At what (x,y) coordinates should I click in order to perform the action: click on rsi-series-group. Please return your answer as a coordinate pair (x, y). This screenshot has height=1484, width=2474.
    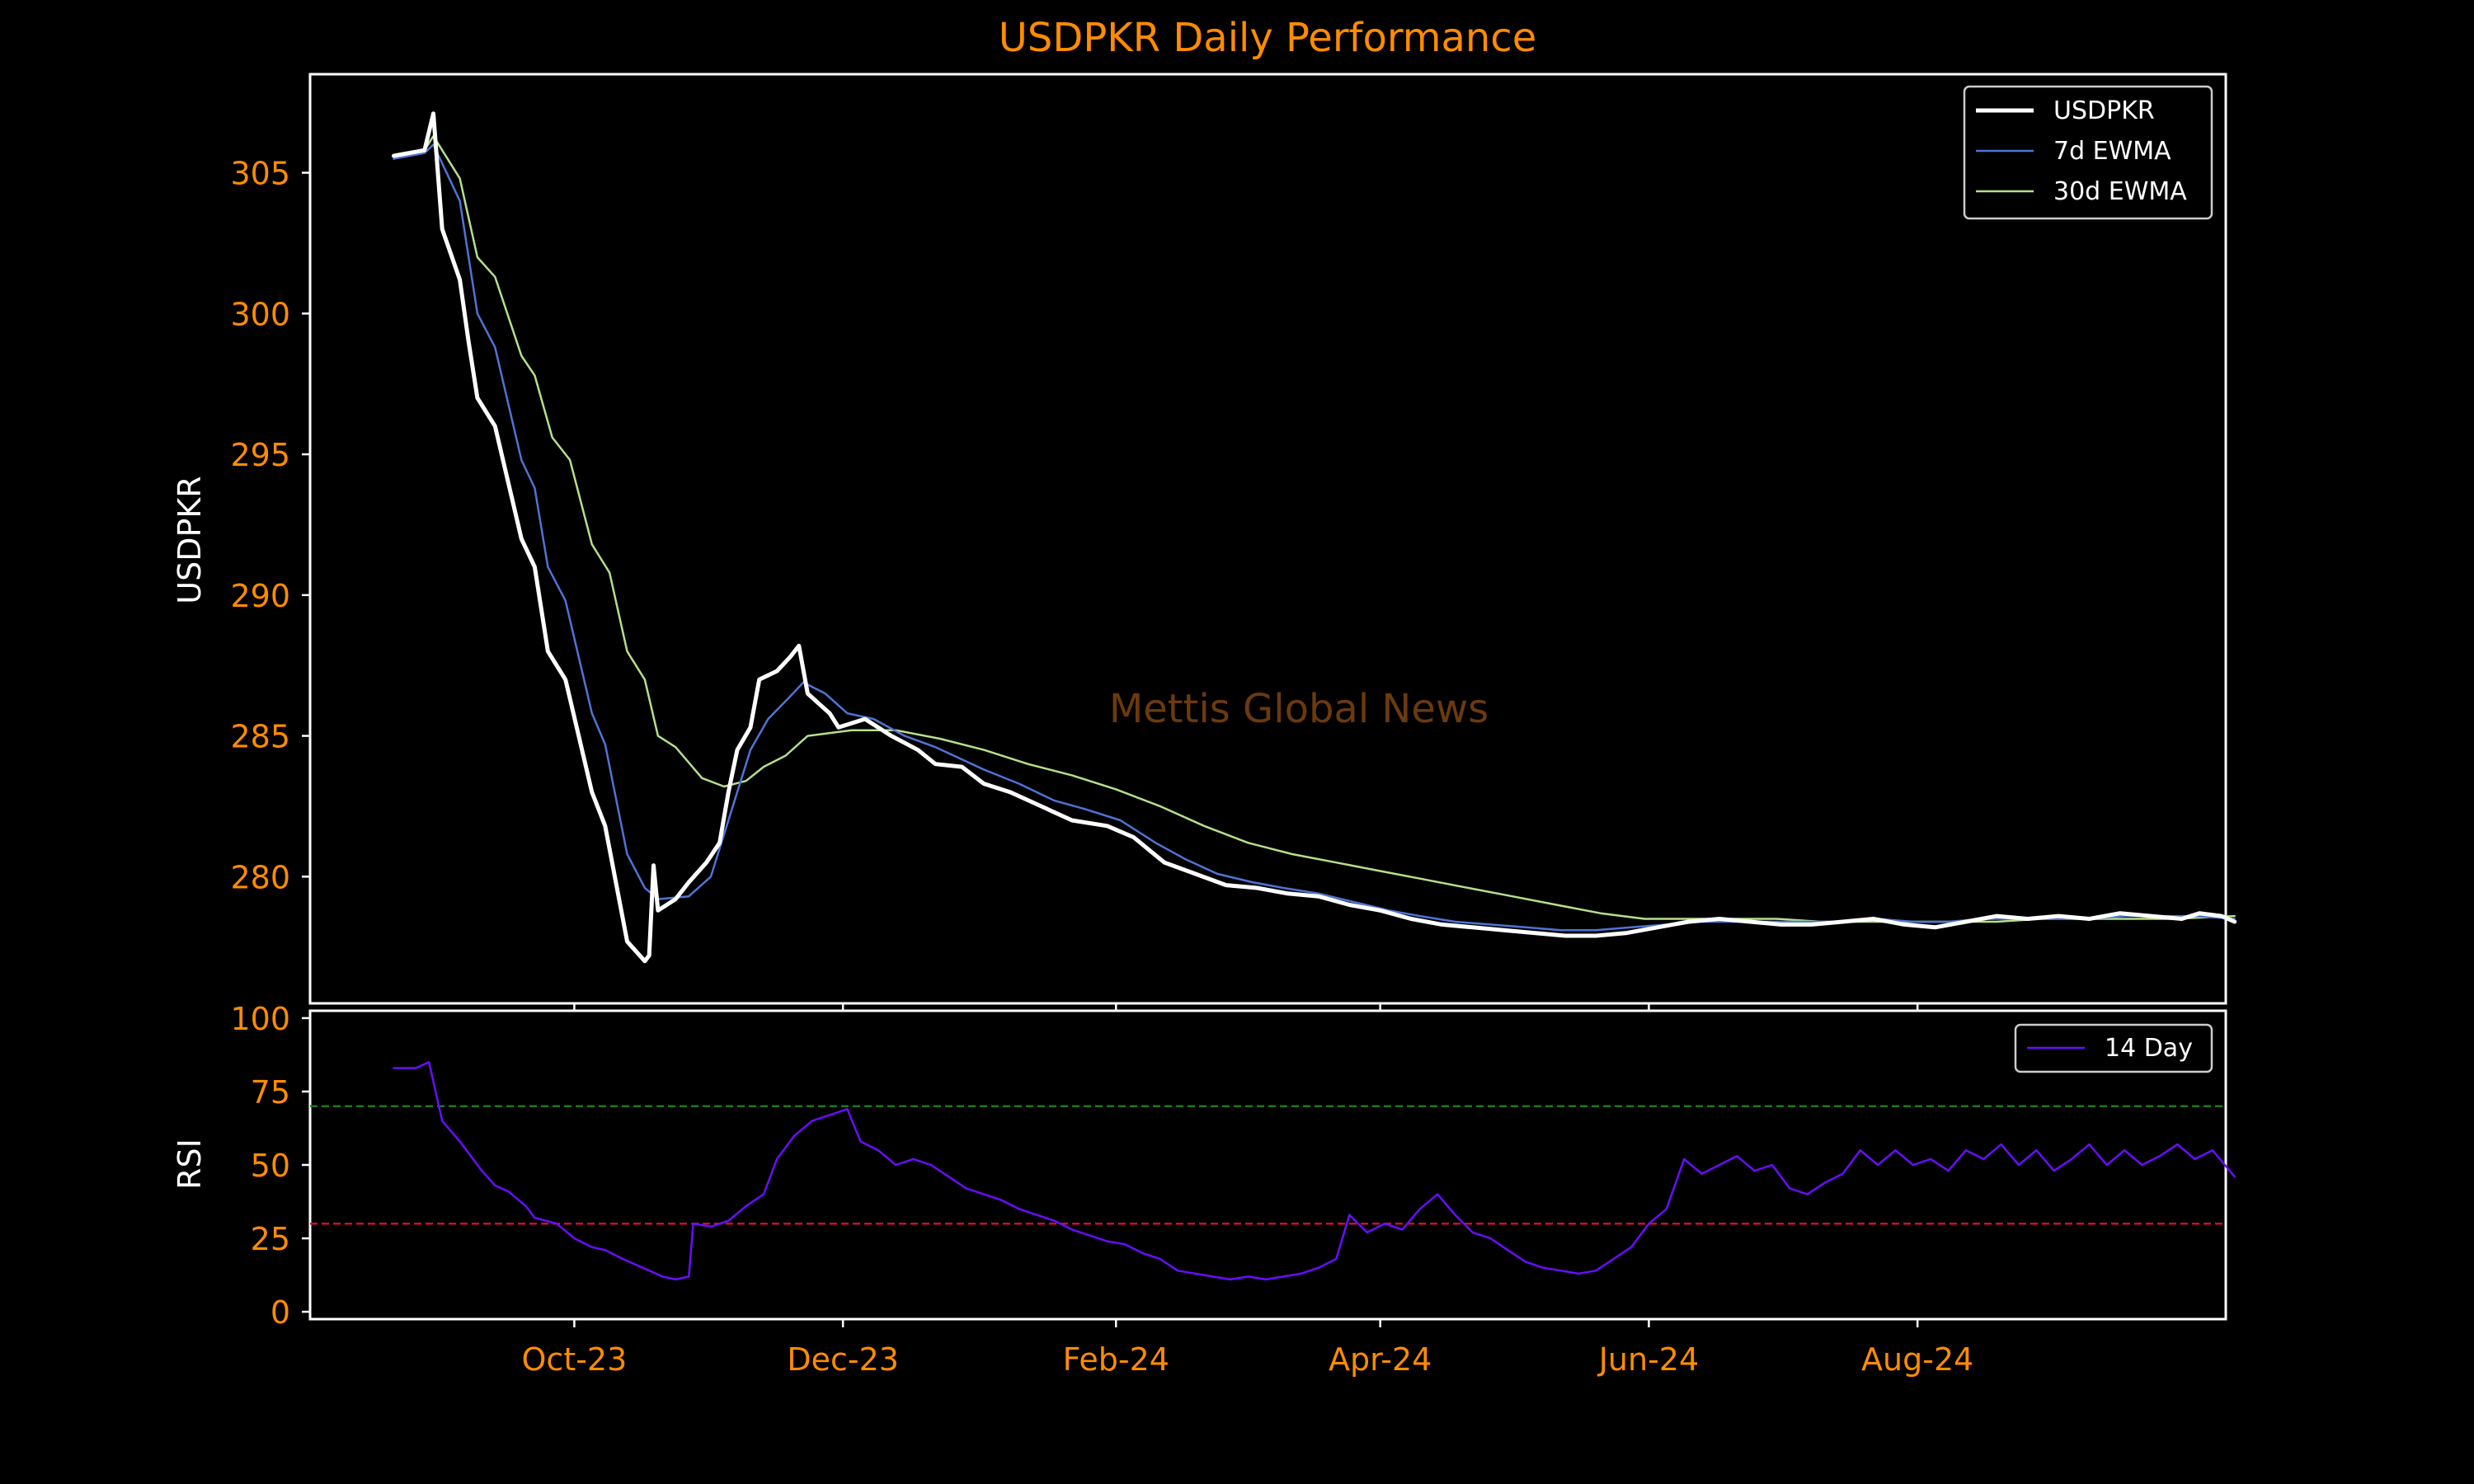
    Looking at the image, I should click on (1314, 1171).